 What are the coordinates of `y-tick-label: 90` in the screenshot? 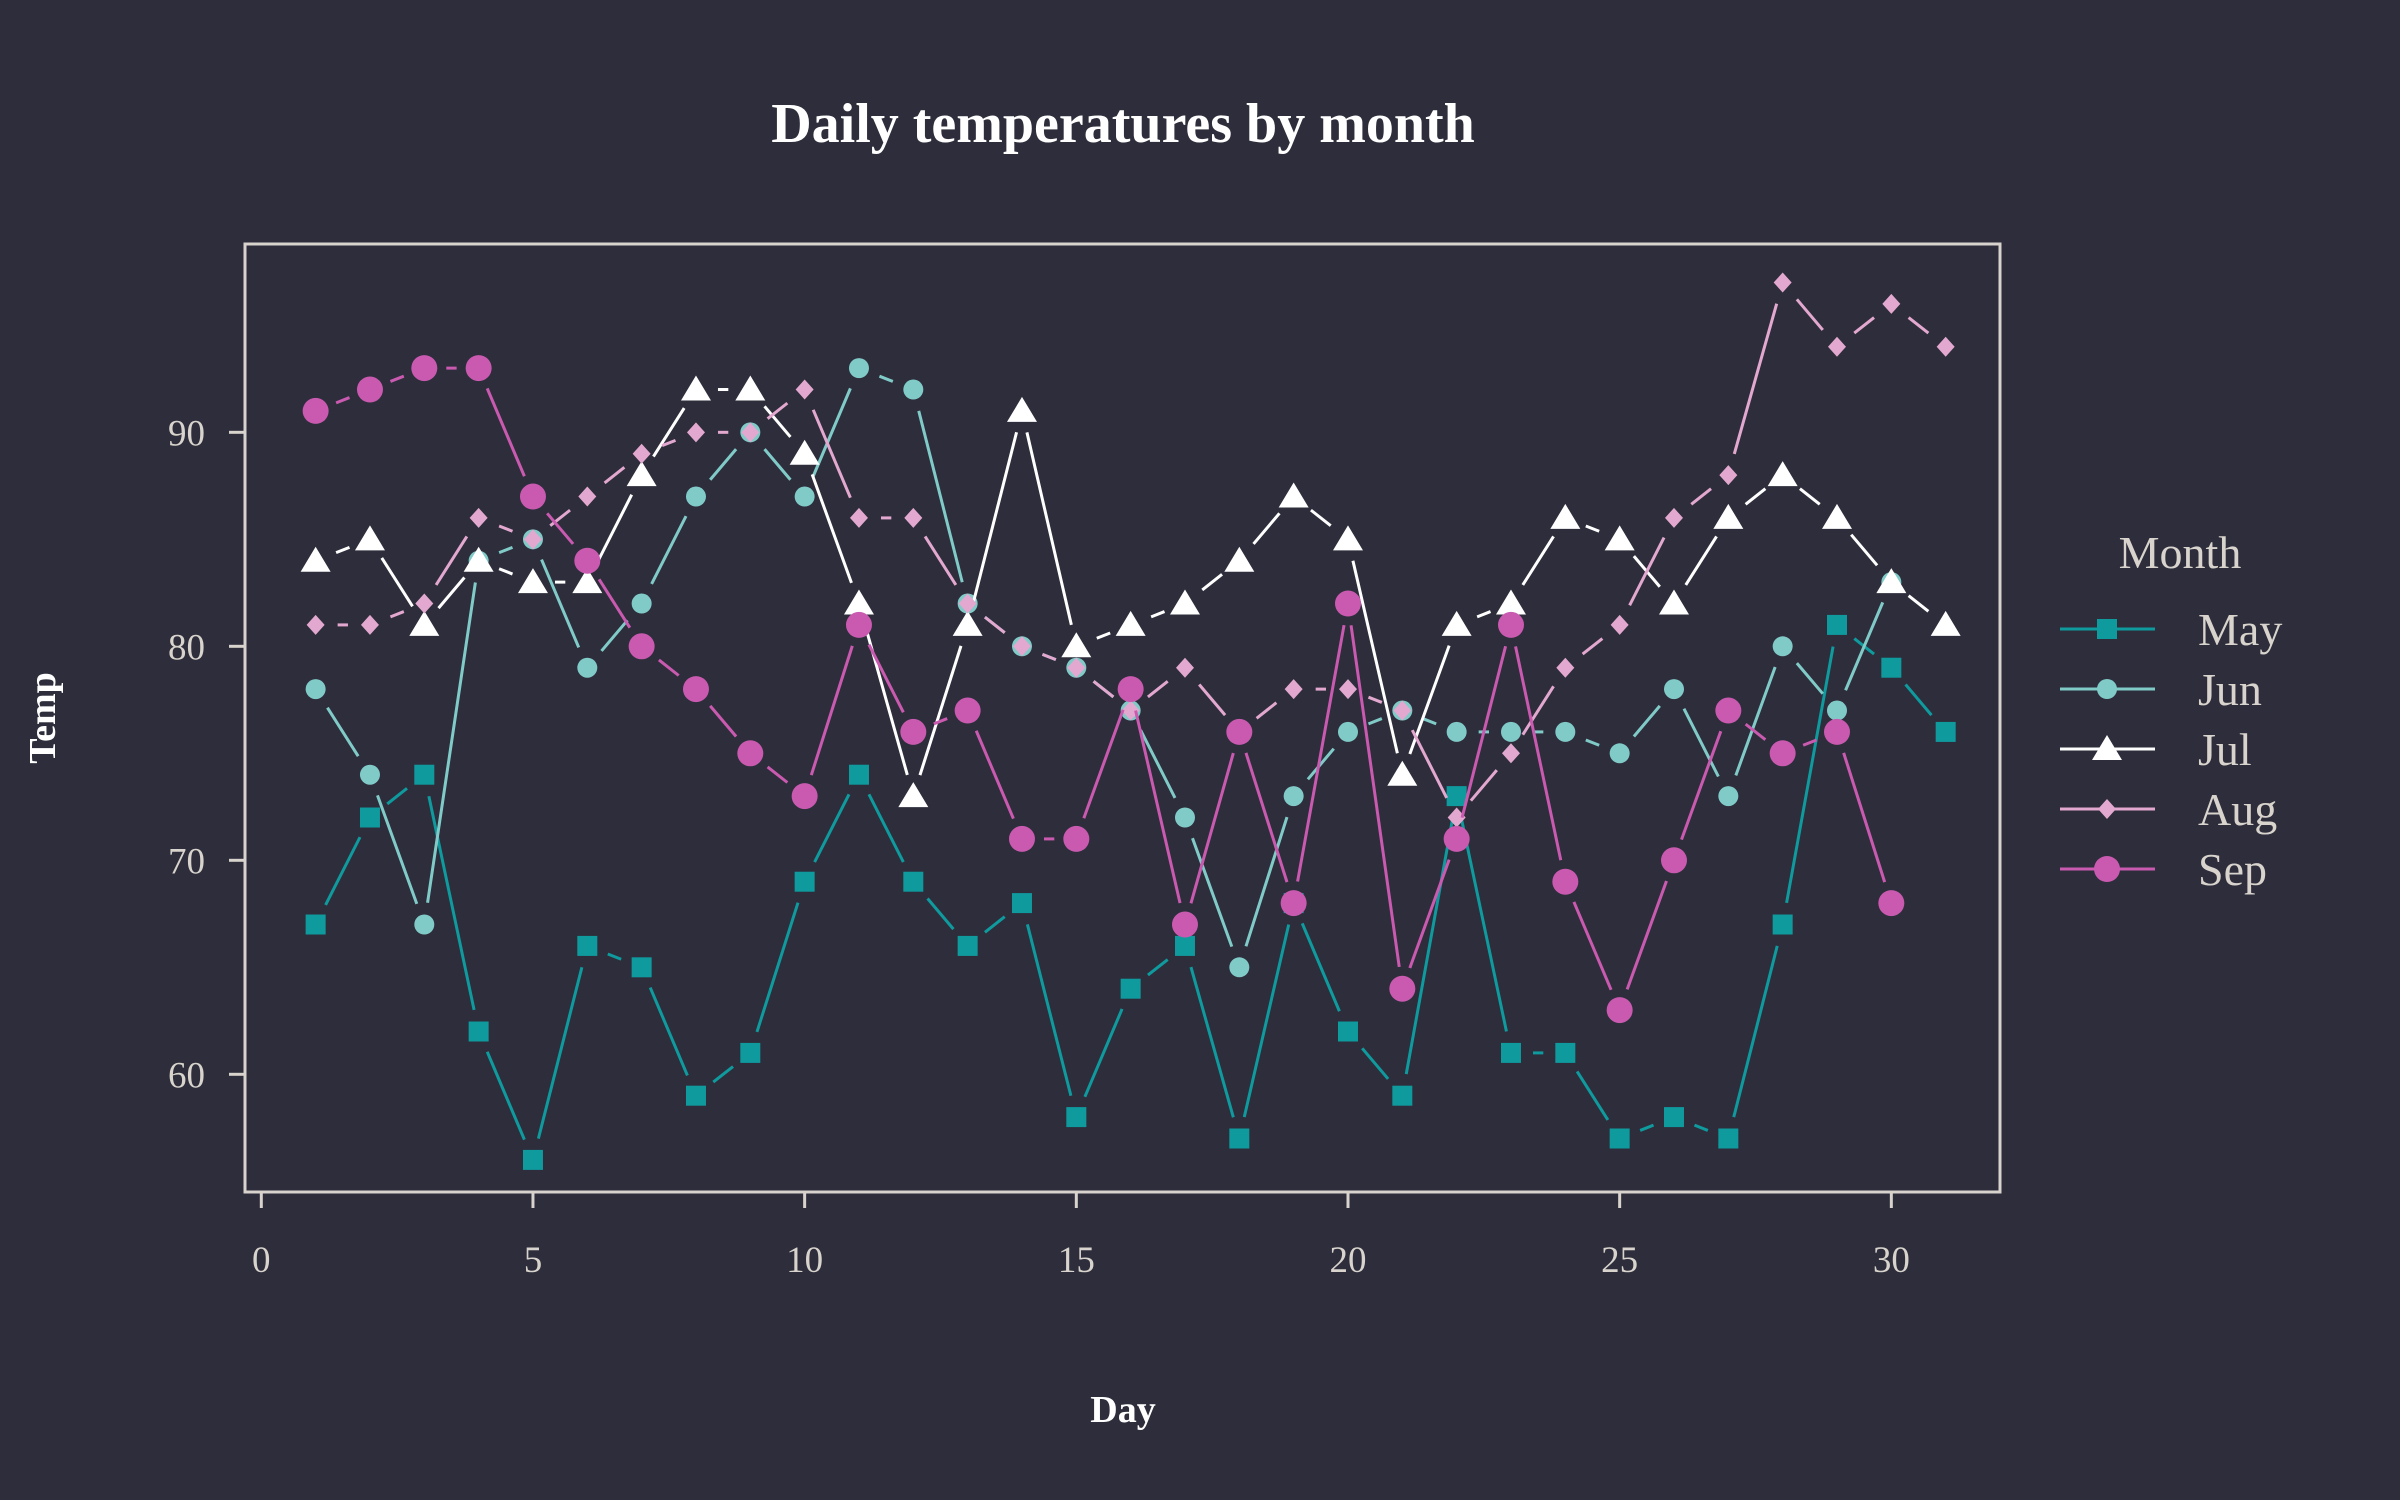 It's located at (186, 433).